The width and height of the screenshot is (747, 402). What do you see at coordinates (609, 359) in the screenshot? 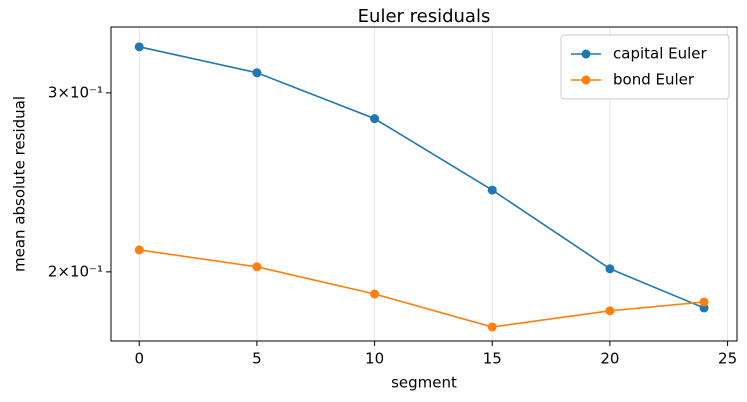
I see `x-tick-label: 20` at bounding box center [609, 359].